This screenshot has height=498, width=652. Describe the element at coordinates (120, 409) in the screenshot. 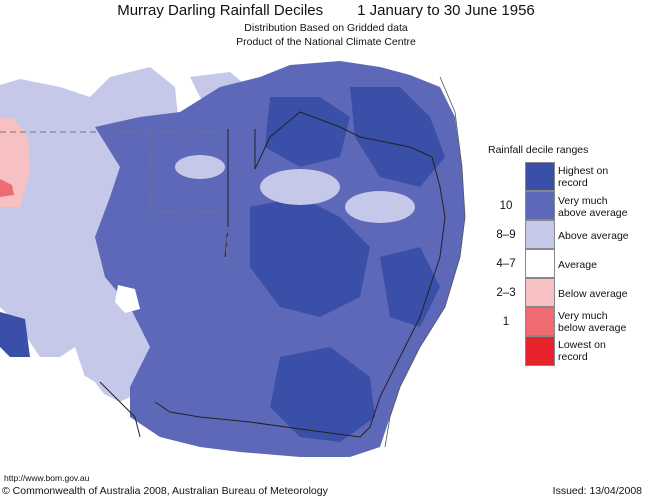

I see `coastline-south` at that location.